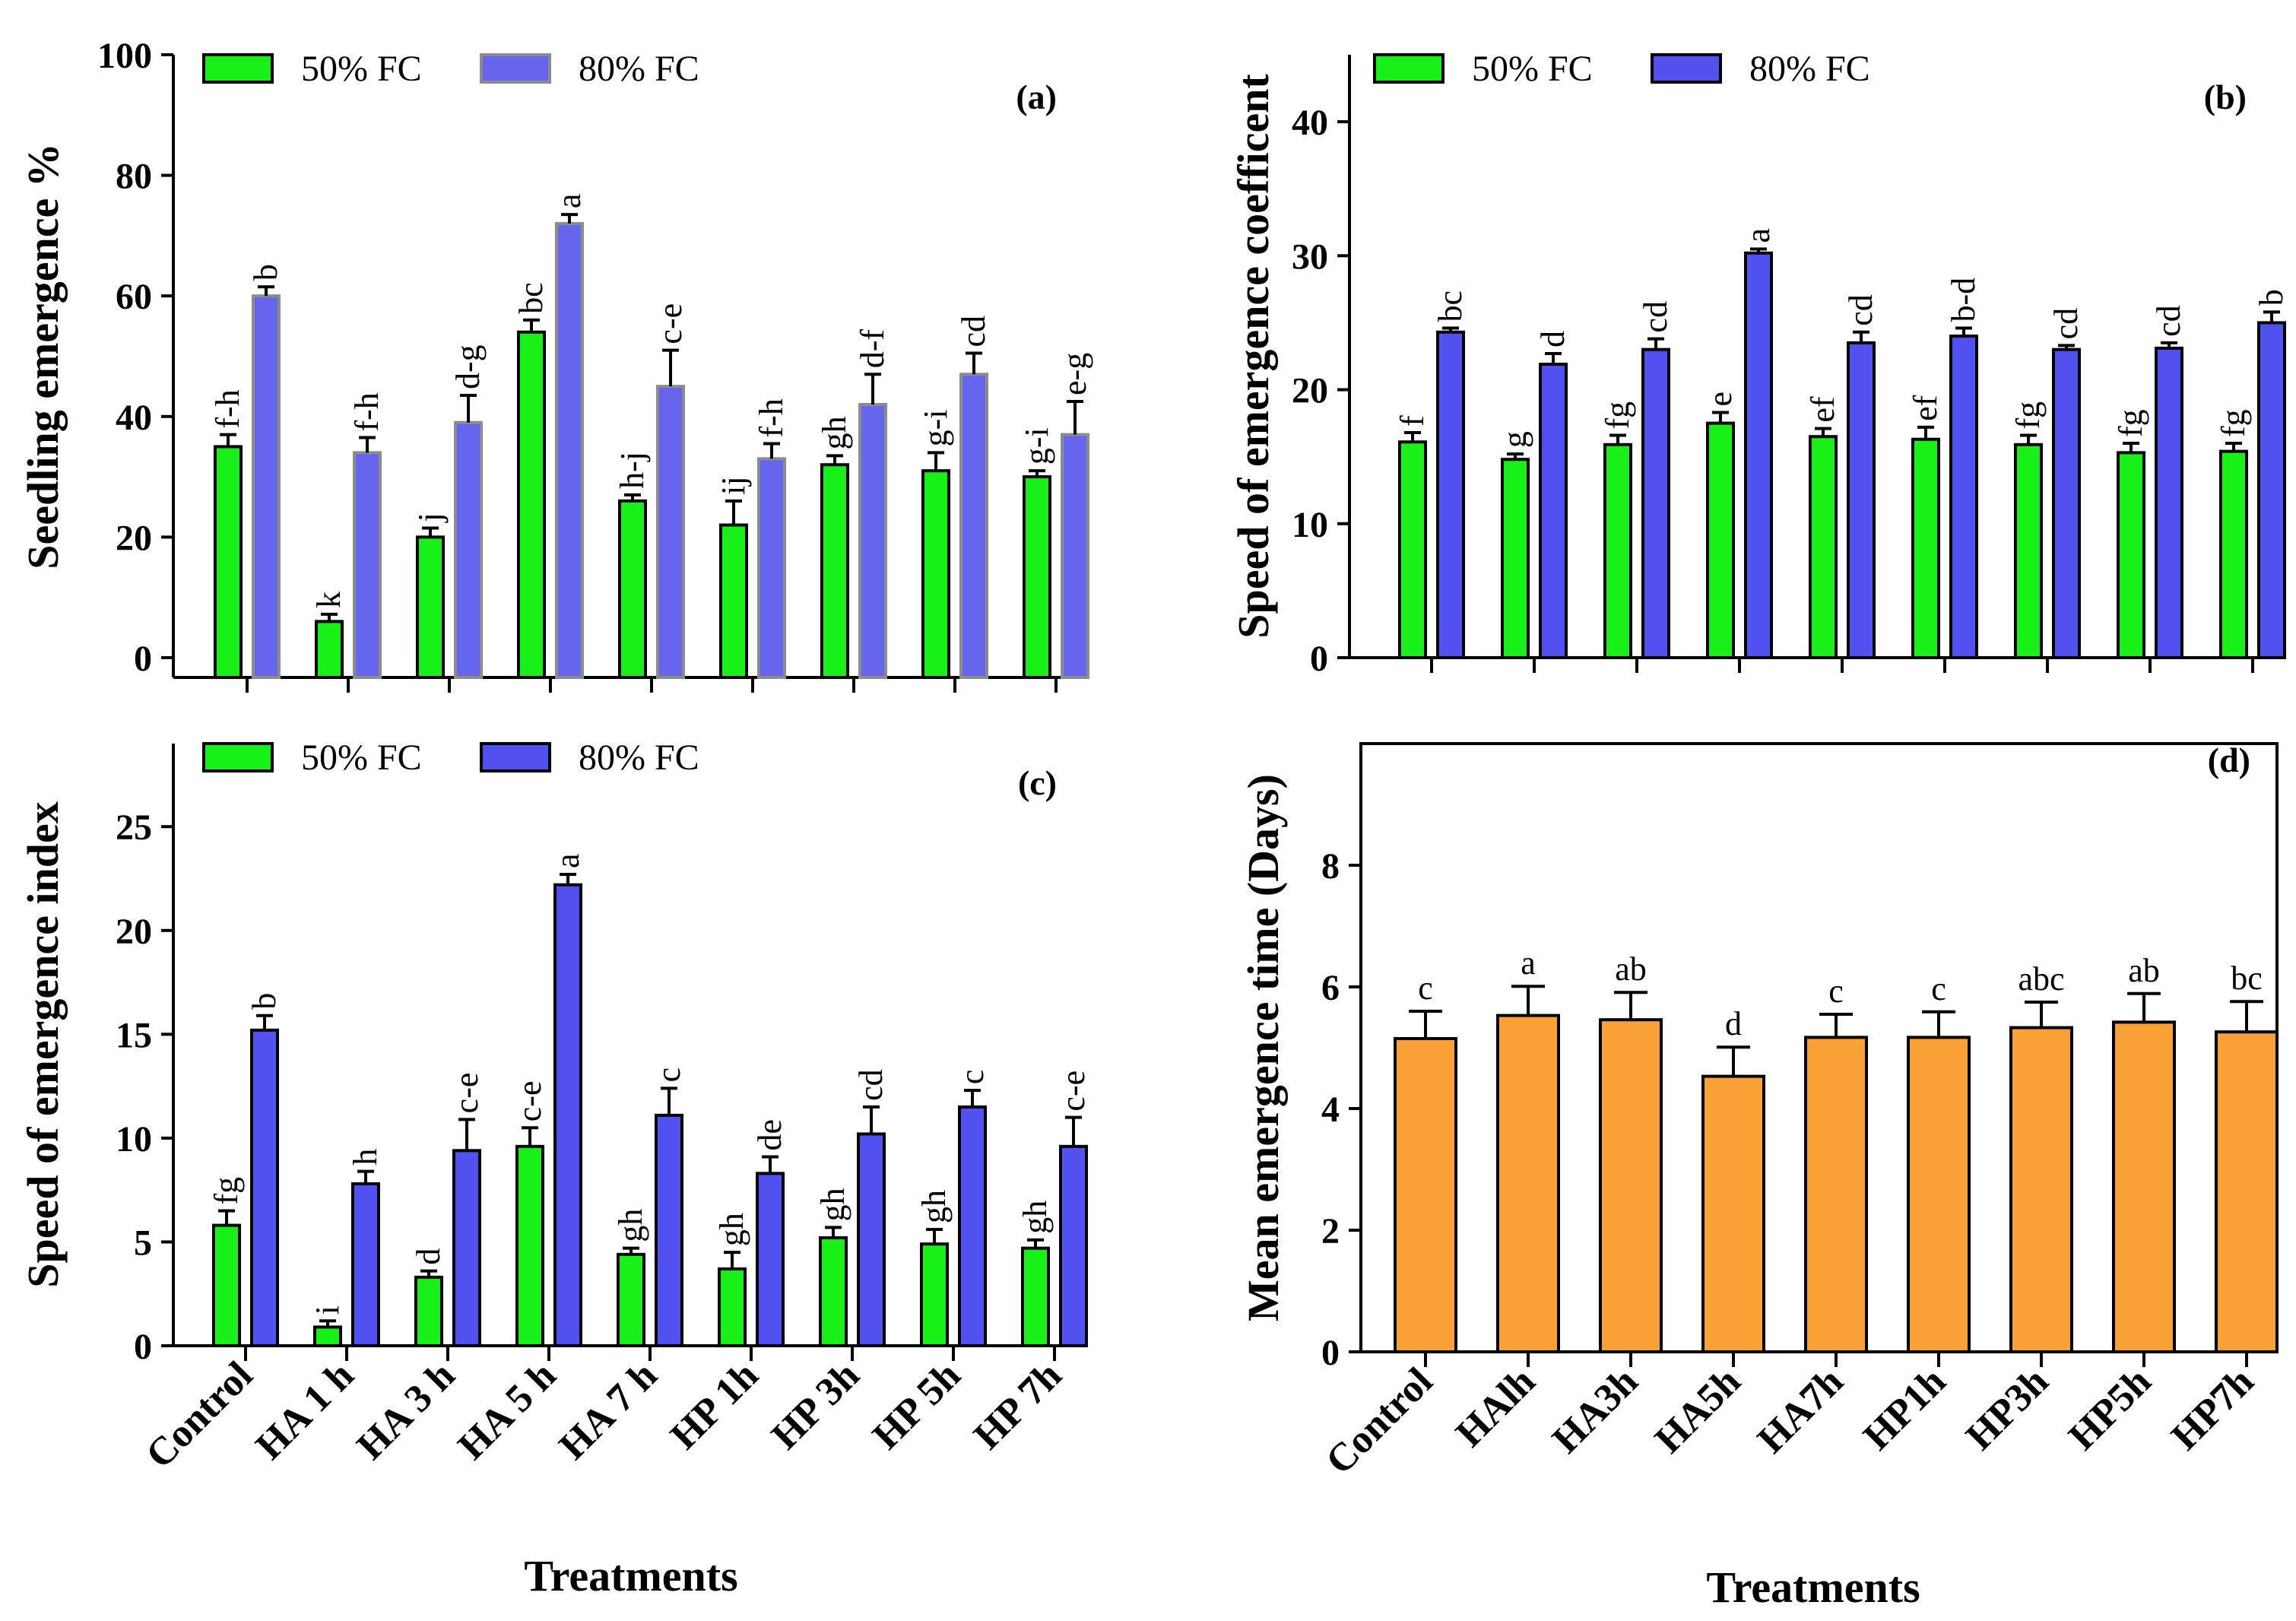  Describe the element at coordinates (1037, 782) in the screenshot. I see `panel-tag: (c)` at that location.